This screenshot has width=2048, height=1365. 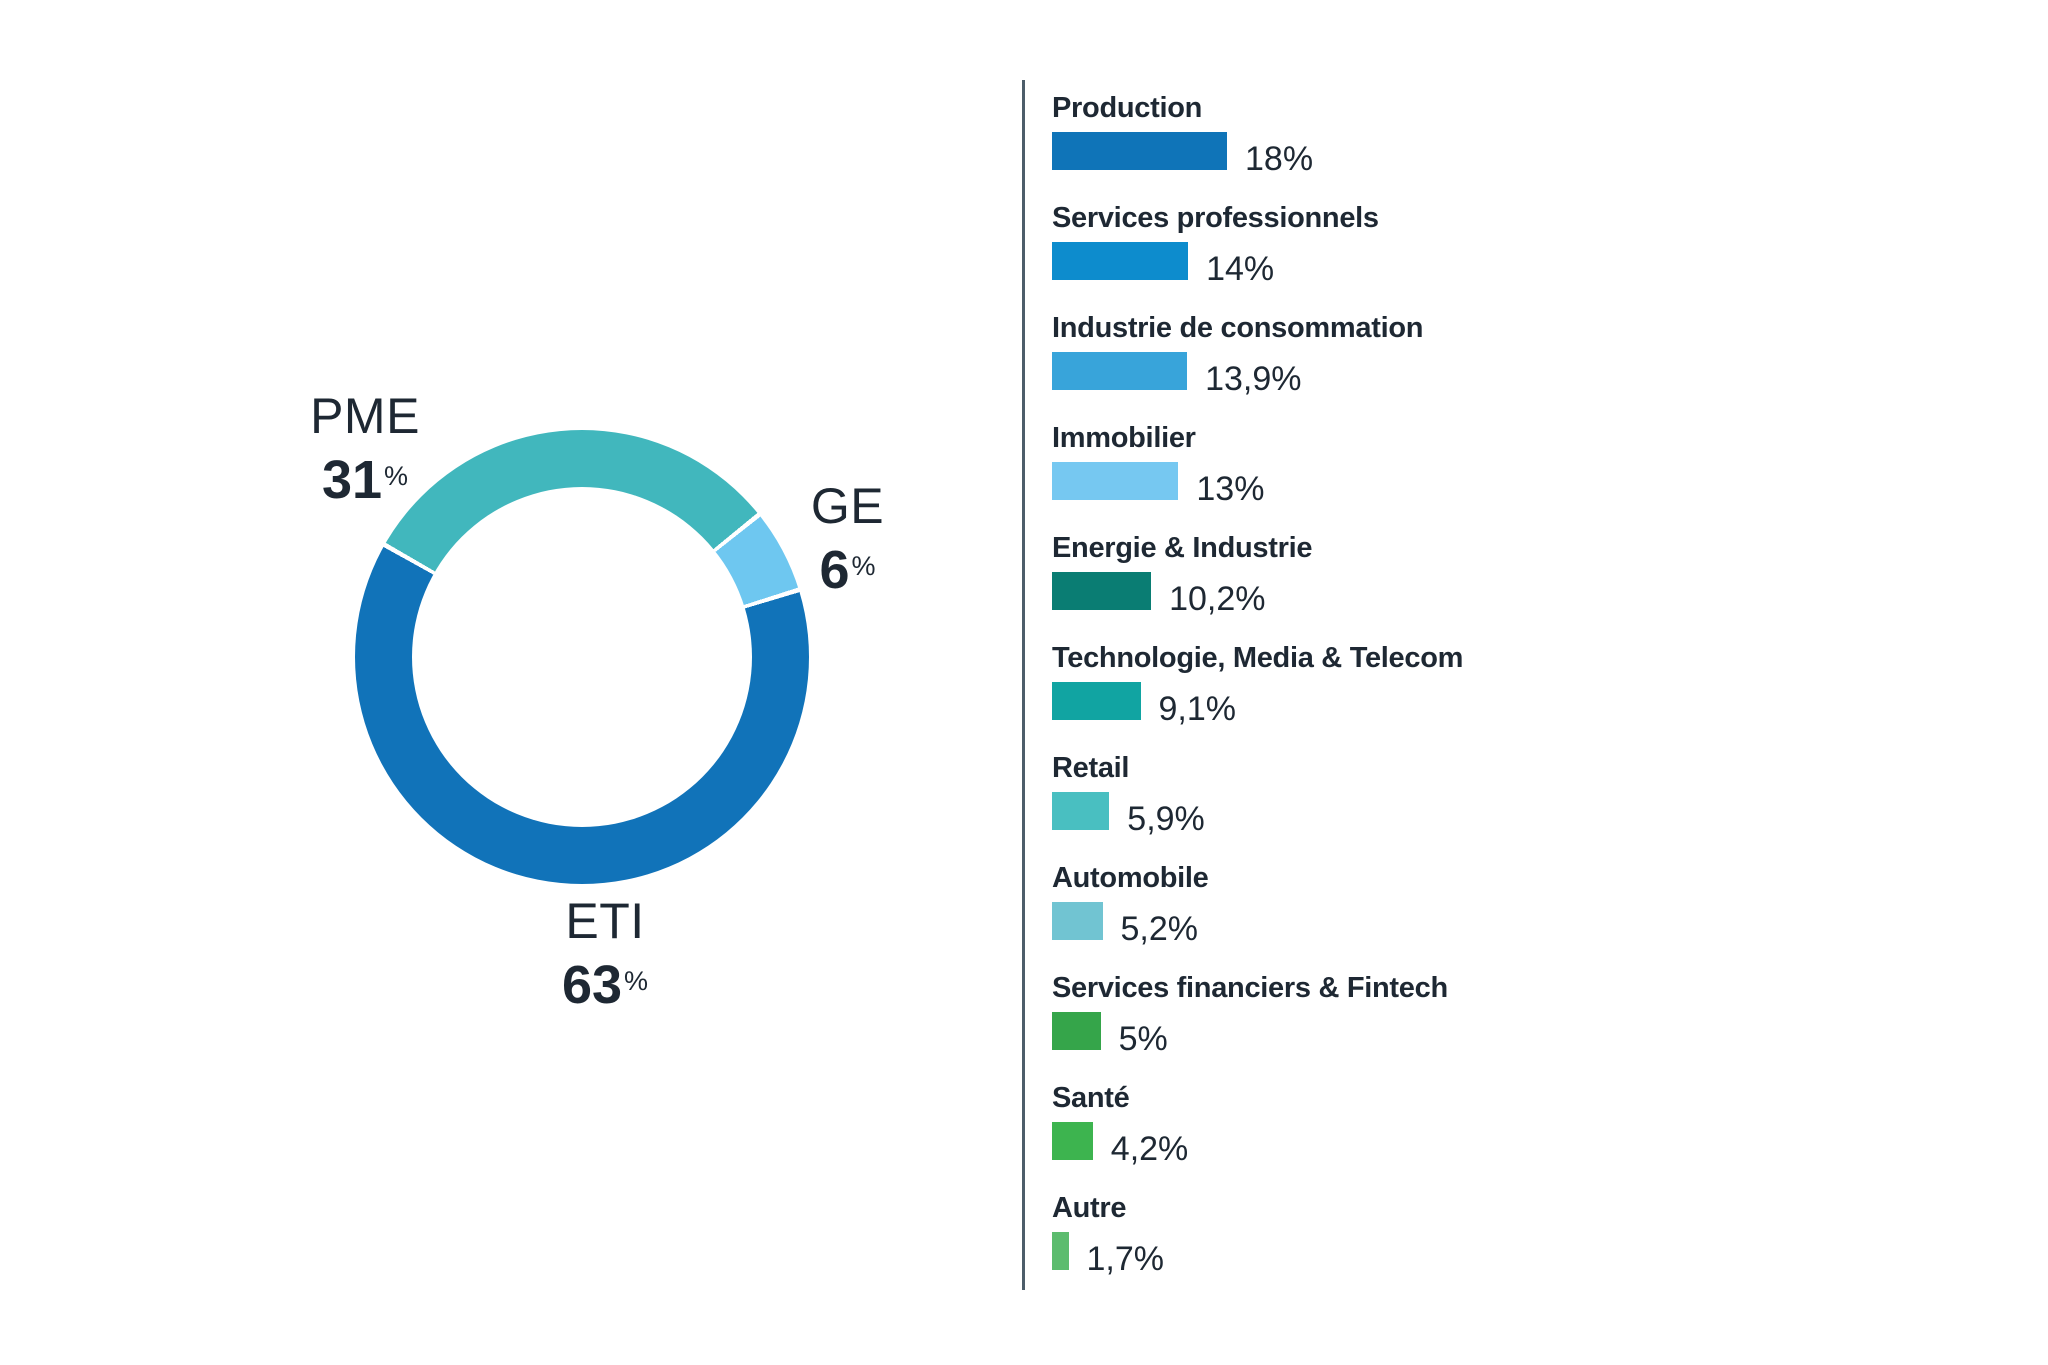 I want to click on bar-line: 13,9%, so click(x=1362, y=374).